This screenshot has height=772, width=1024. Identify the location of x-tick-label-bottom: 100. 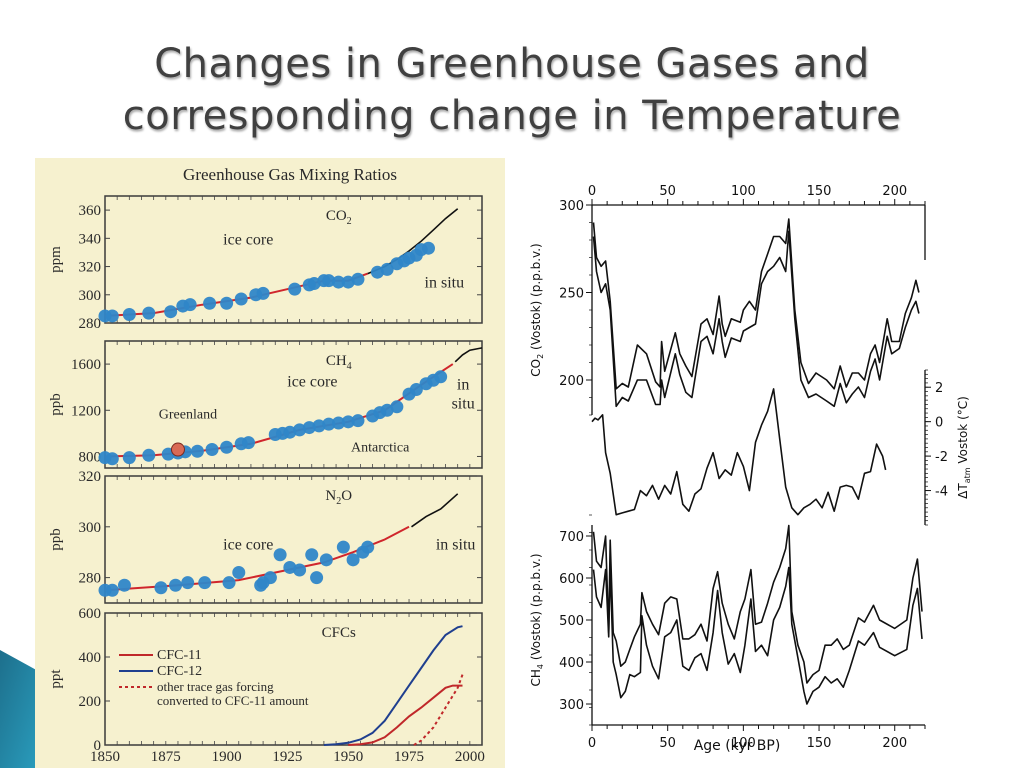
(743, 743).